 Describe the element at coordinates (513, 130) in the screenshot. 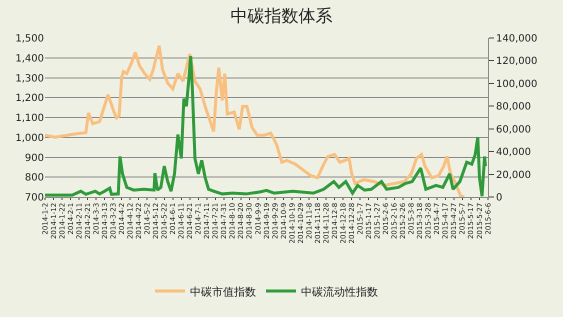

I see `y2-tick-label: 60,000` at that location.